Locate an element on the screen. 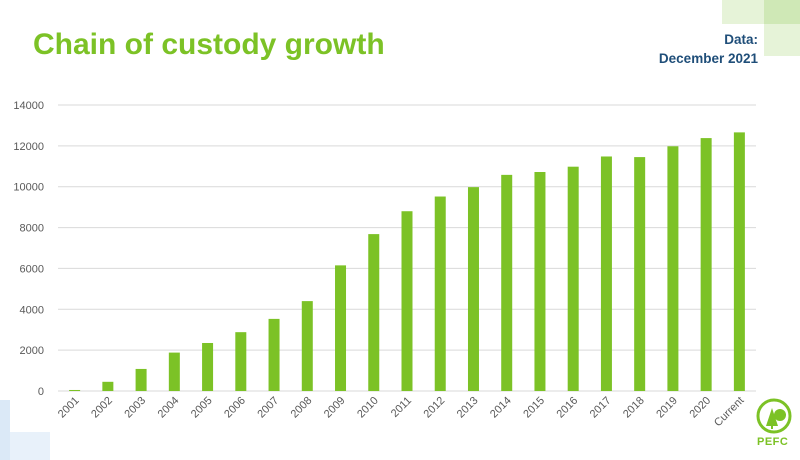 The width and height of the screenshot is (800, 460). x-tick-label: Current is located at coordinates (729, 412).